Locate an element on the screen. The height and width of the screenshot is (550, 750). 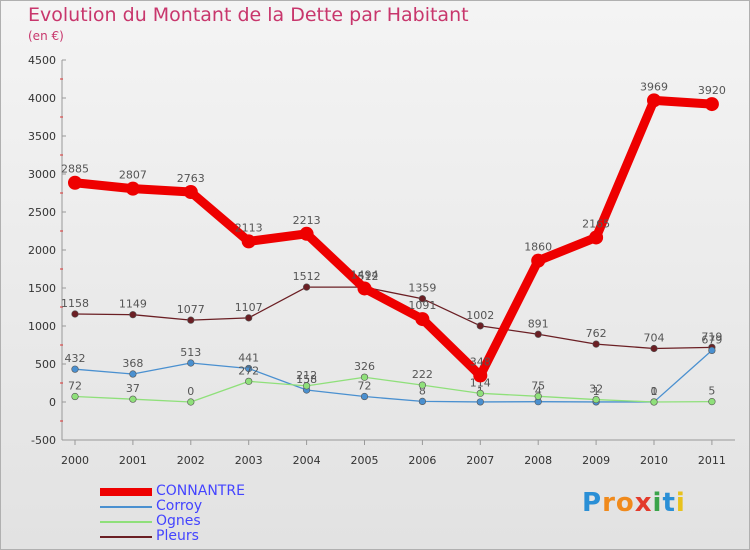
y-tick-label: 3500 is located at coordinates (42, 136).